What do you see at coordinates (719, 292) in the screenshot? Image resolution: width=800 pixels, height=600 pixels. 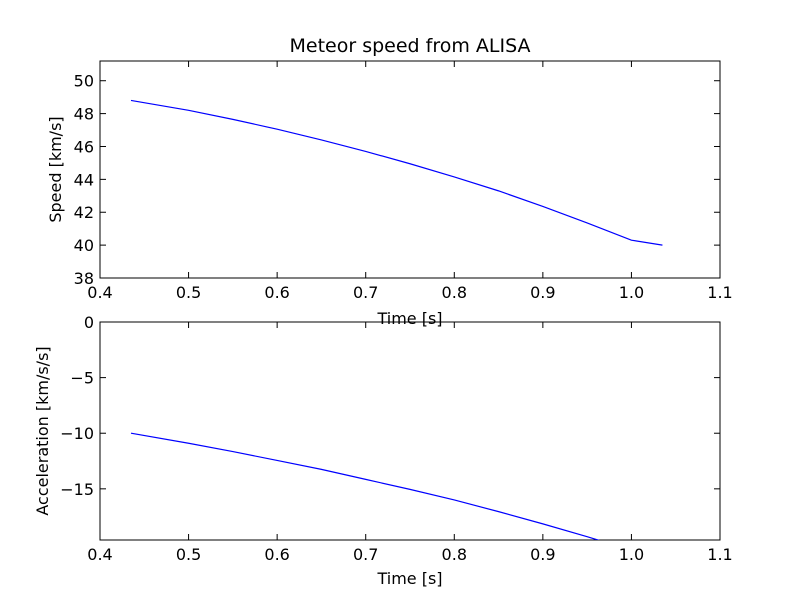 I see `speed-x-tick-label: 1.1` at bounding box center [719, 292].